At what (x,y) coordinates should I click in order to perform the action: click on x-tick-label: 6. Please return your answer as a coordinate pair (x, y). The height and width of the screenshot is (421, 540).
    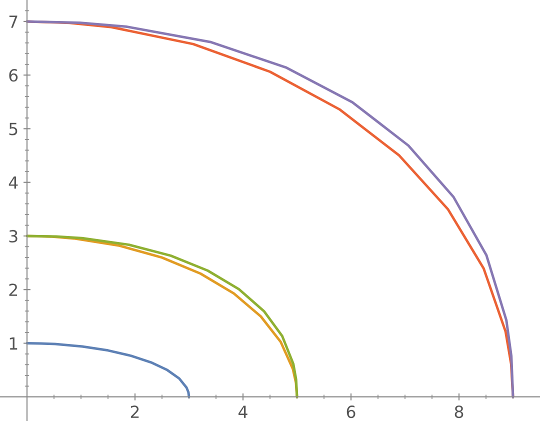
    Looking at the image, I should click on (351, 411).